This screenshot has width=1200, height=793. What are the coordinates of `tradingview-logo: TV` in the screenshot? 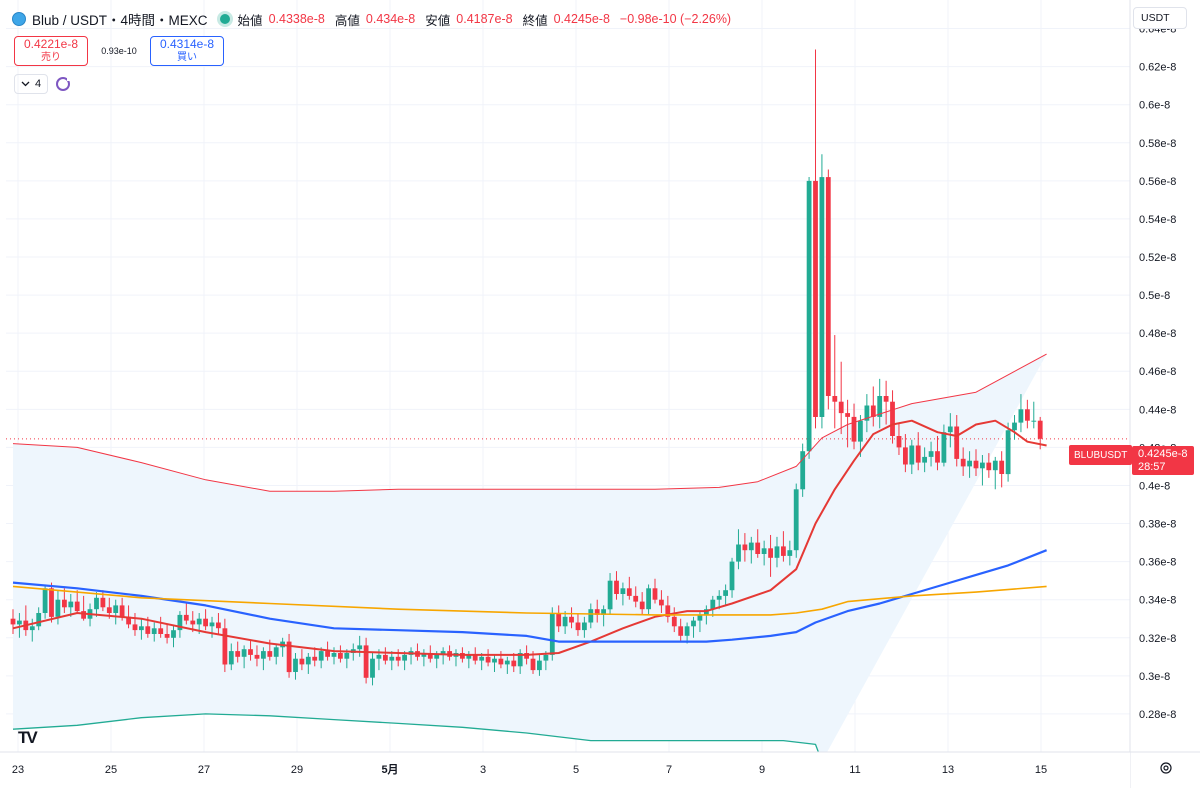 It's located at (28, 737).